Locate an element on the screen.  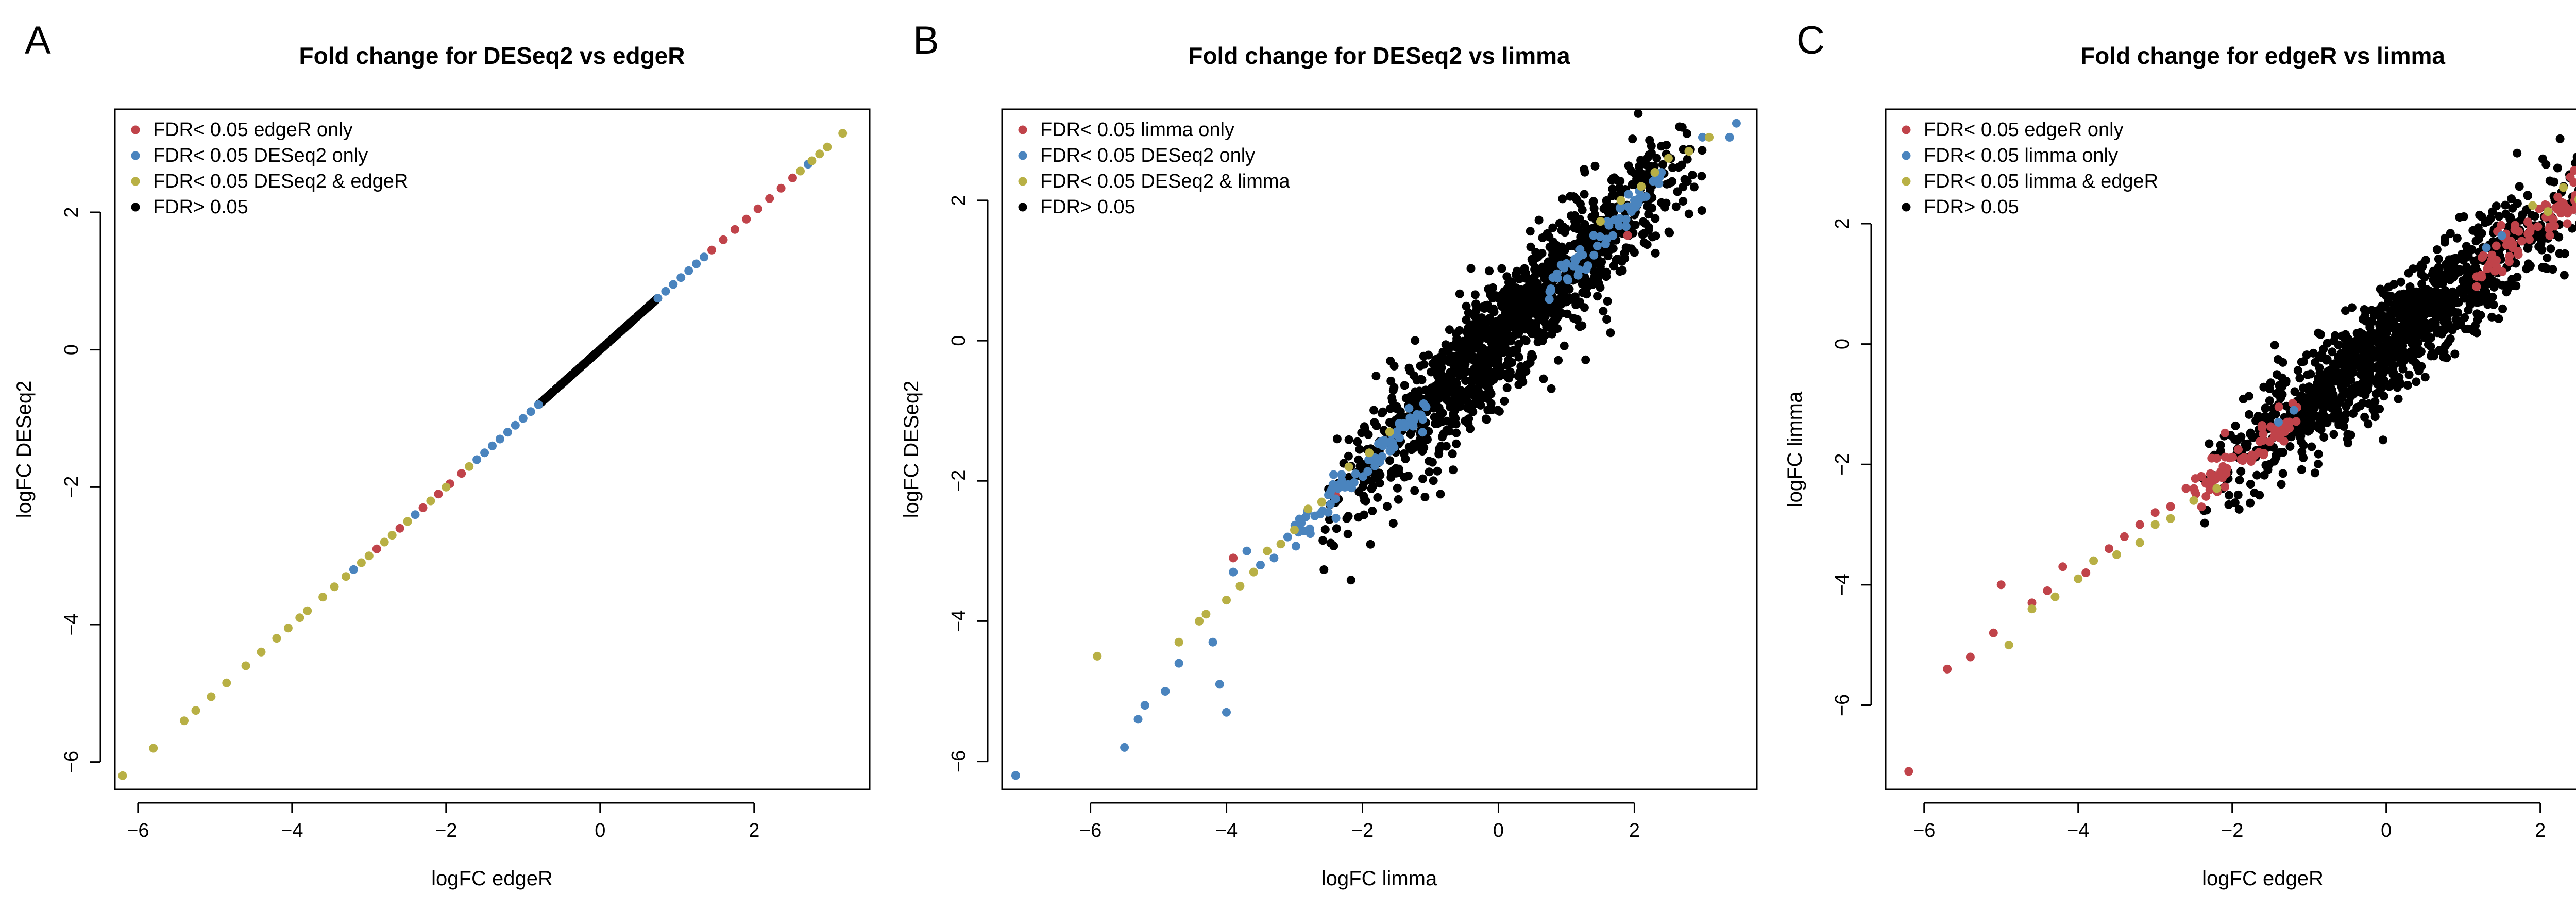
y-tick-label: 0 is located at coordinates (1842, 344).